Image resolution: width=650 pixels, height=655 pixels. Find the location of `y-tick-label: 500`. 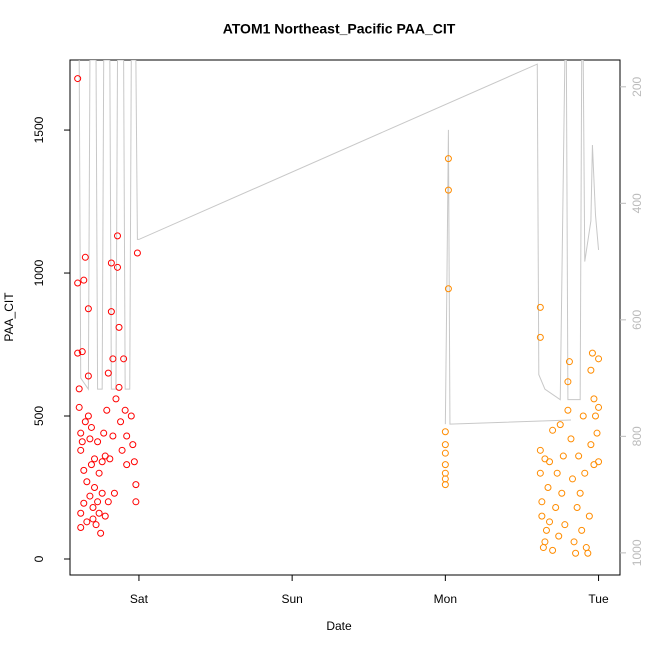

y-tick-label: 500 is located at coordinates (39, 416).